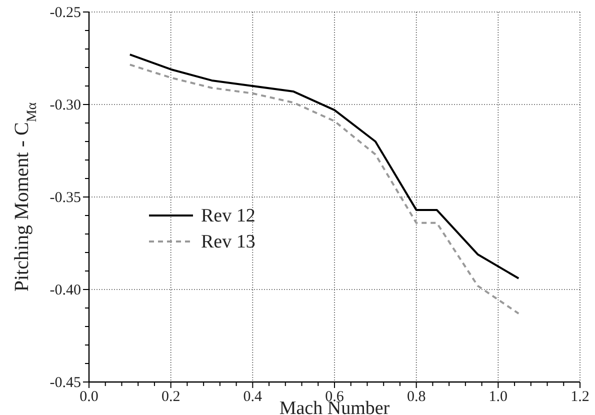 The image size is (595, 415). What do you see at coordinates (170, 397) in the screenshot?
I see `x-tick-label: 0.2` at bounding box center [170, 397].